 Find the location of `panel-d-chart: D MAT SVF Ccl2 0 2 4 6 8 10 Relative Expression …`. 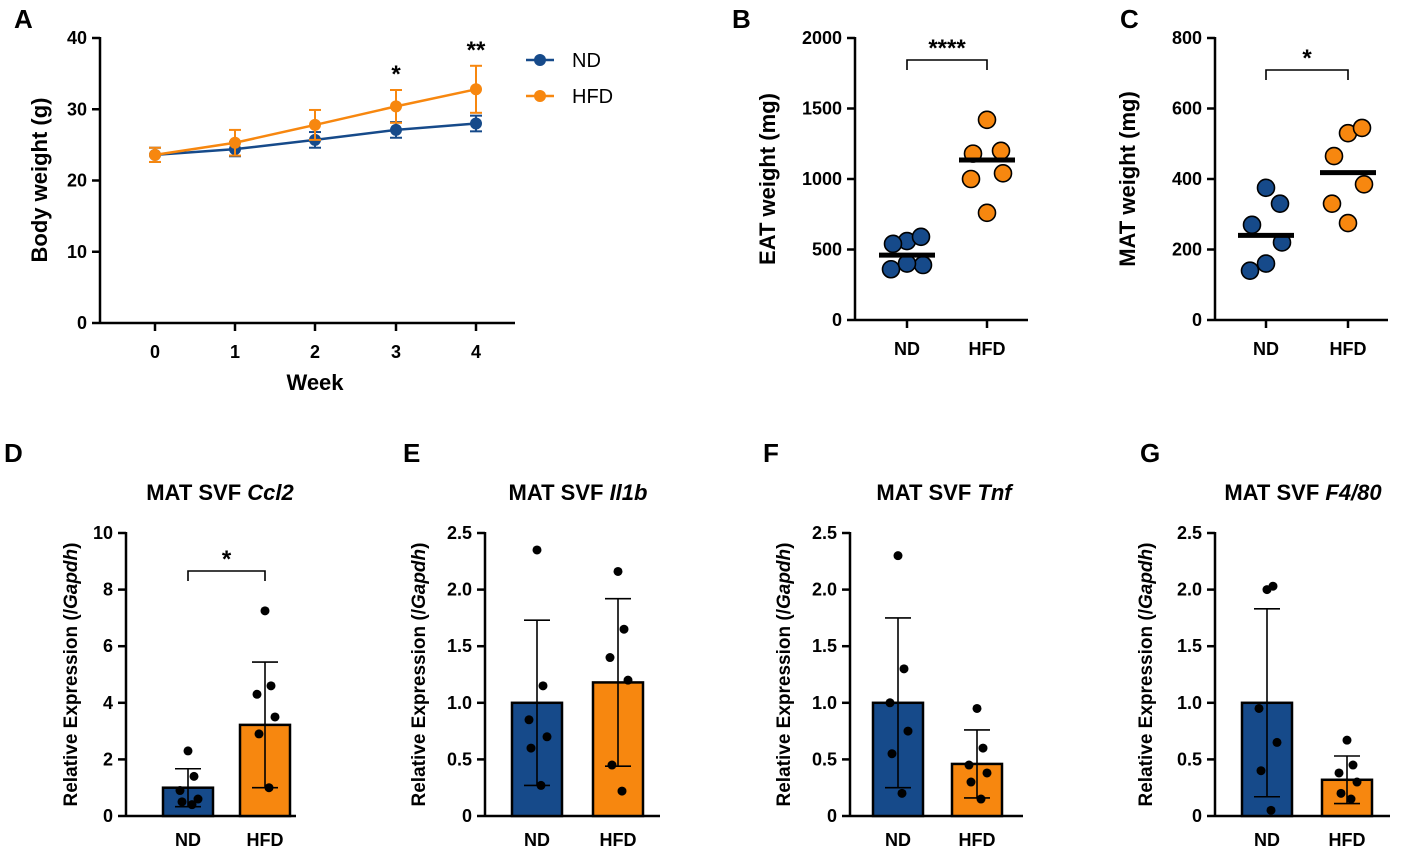

panel-d-chart: D MAT SVF Ccl2 0 2 4 6 8 10 Relative Expression … is located at coordinates (150, 644).